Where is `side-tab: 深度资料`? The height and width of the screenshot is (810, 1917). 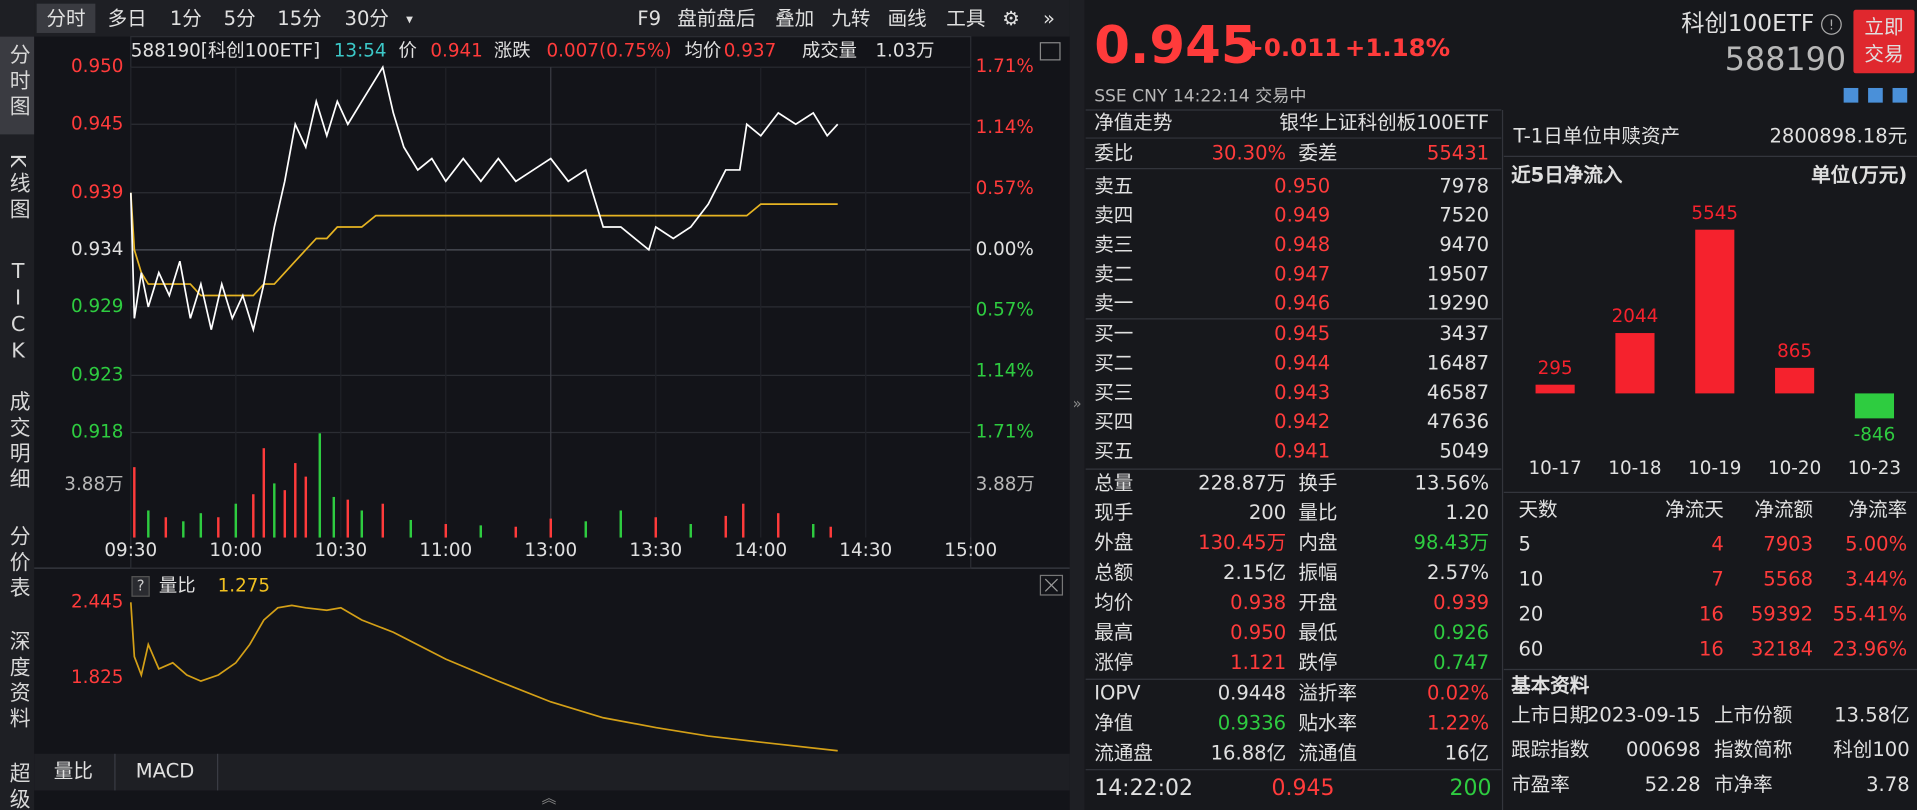
side-tab: 深度资料 is located at coordinates (18, 681).